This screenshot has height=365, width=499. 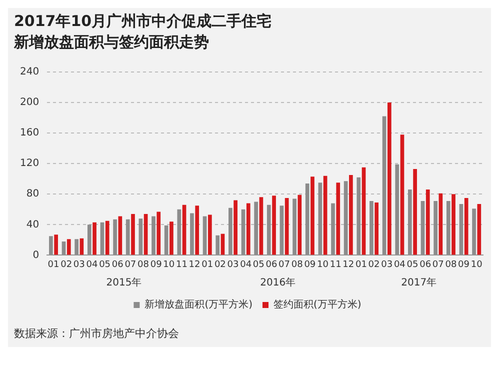 I want to click on y-tick-label: 40, so click(x=33, y=224).